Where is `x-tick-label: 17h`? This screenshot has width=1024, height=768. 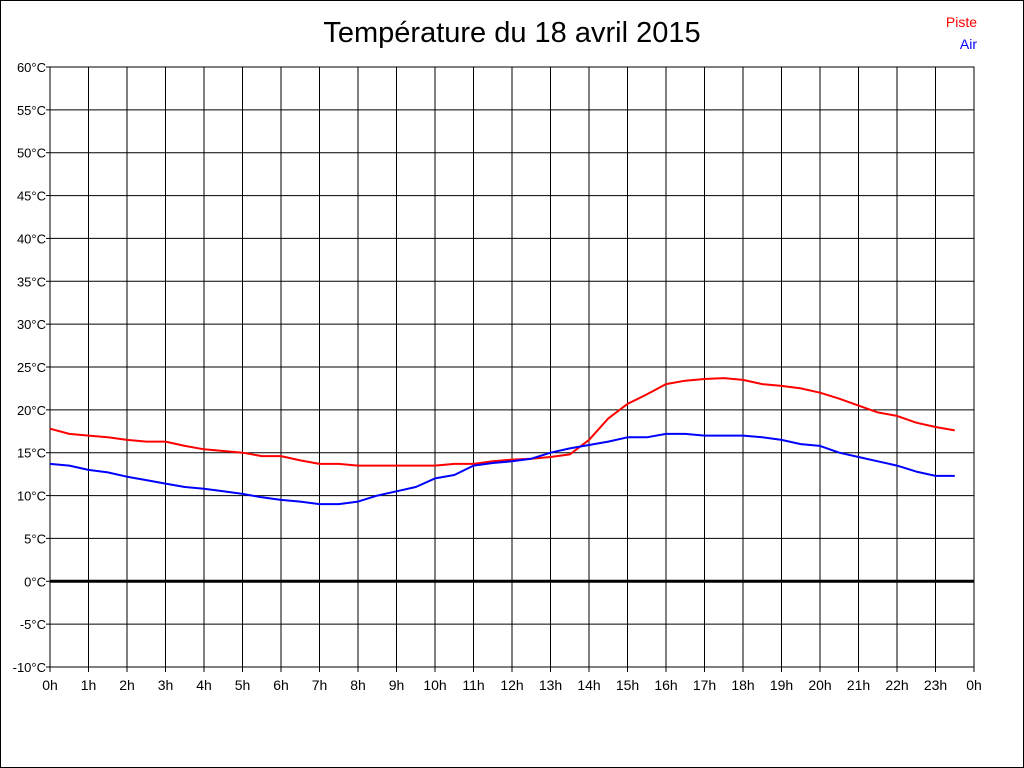 x-tick-label: 17h is located at coordinates (704, 685).